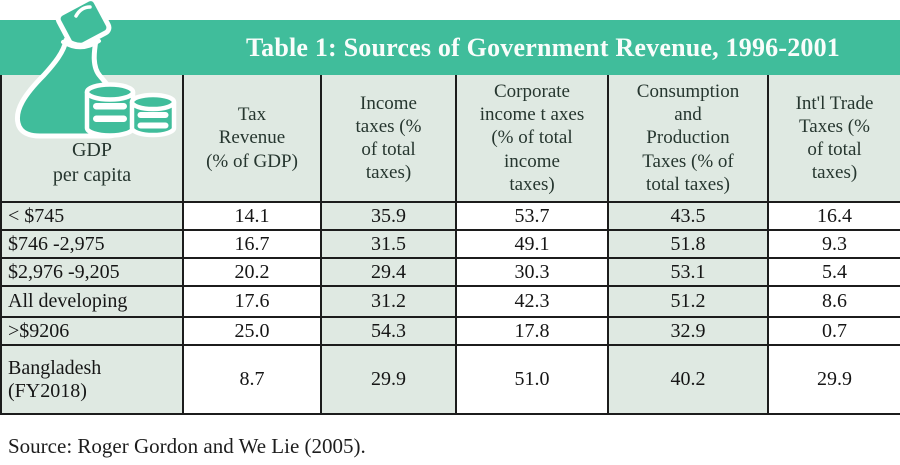  Describe the element at coordinates (92, 331) in the screenshot. I see `row-label: >$9206` at that location.